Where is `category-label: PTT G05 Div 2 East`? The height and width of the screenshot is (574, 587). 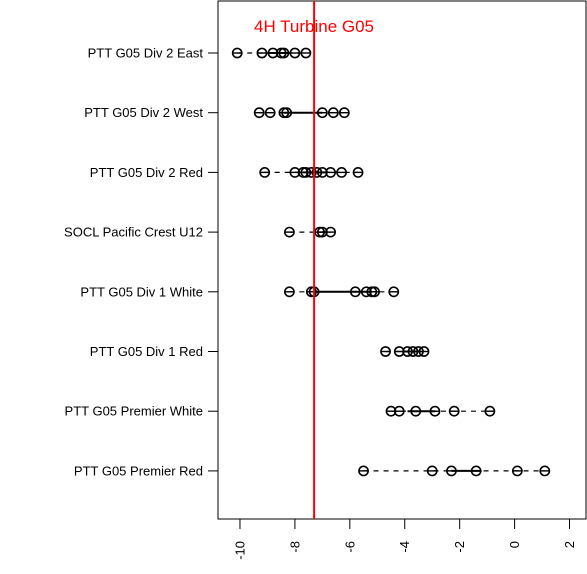
category-label: PTT G05 Div 2 East is located at coordinates (146, 53).